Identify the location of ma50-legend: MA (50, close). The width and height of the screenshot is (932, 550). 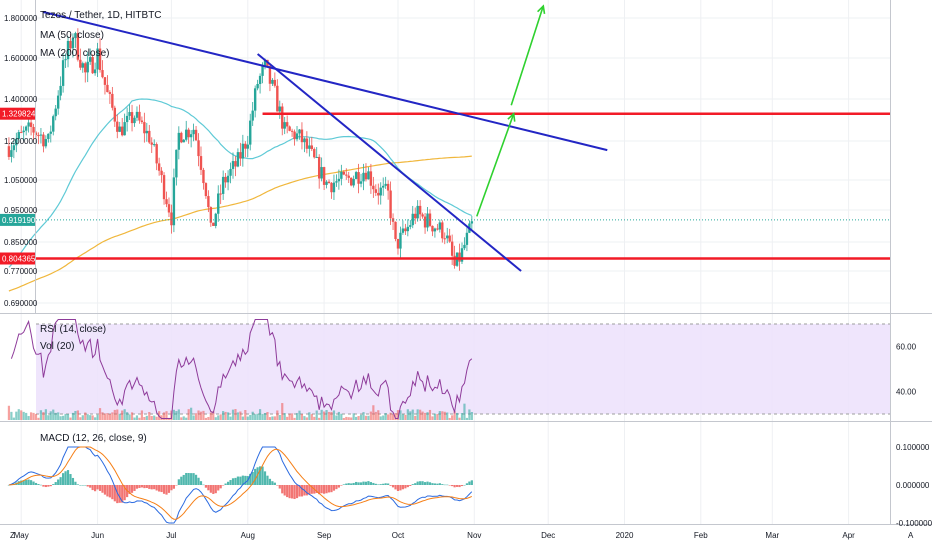
(72, 35).